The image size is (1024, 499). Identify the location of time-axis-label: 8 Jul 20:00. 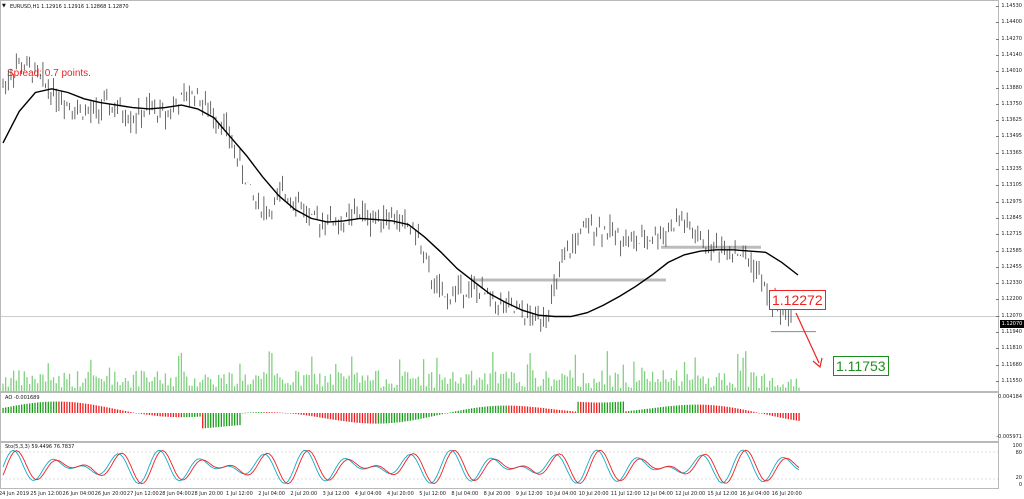
(497, 494).